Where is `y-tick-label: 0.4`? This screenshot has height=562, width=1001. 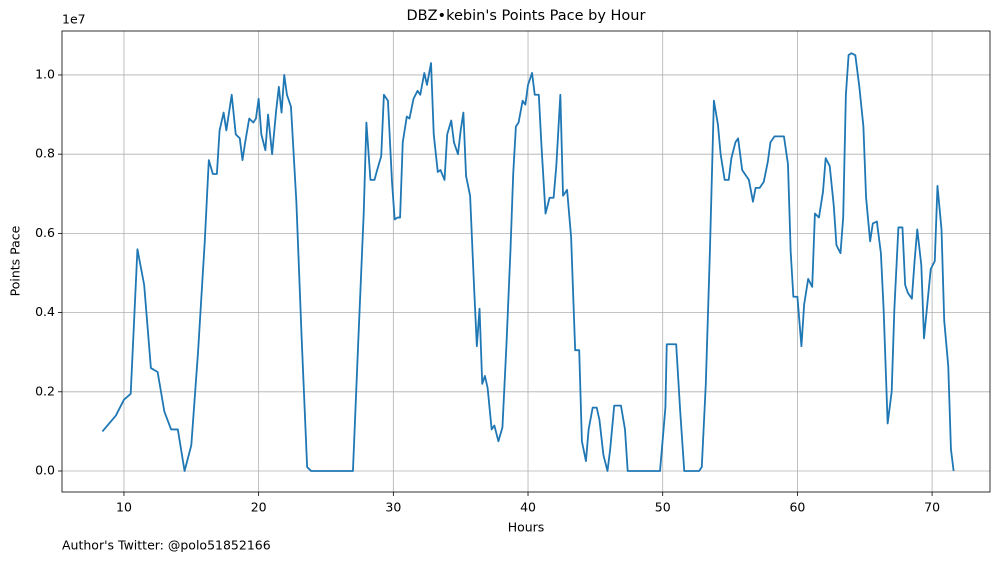 y-tick-label: 0.4 is located at coordinates (45, 311).